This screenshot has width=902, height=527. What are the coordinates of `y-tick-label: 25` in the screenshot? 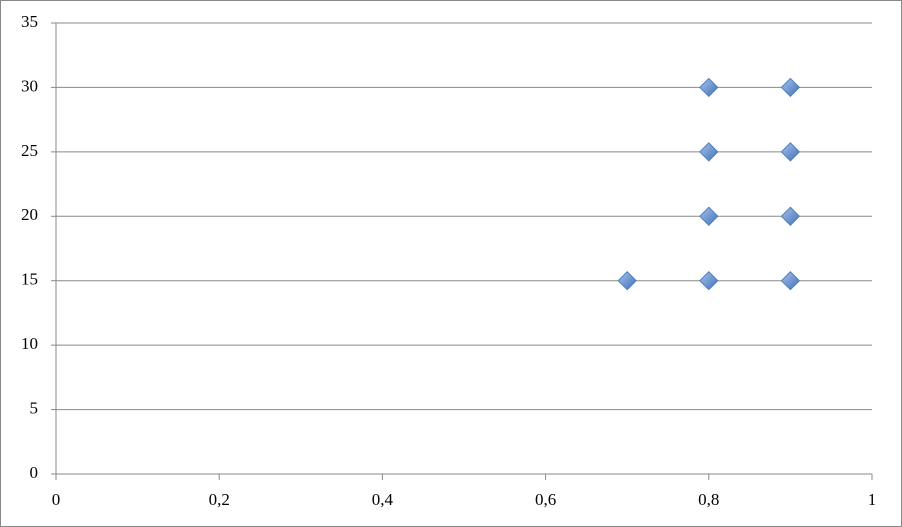 It's located at (29, 150).